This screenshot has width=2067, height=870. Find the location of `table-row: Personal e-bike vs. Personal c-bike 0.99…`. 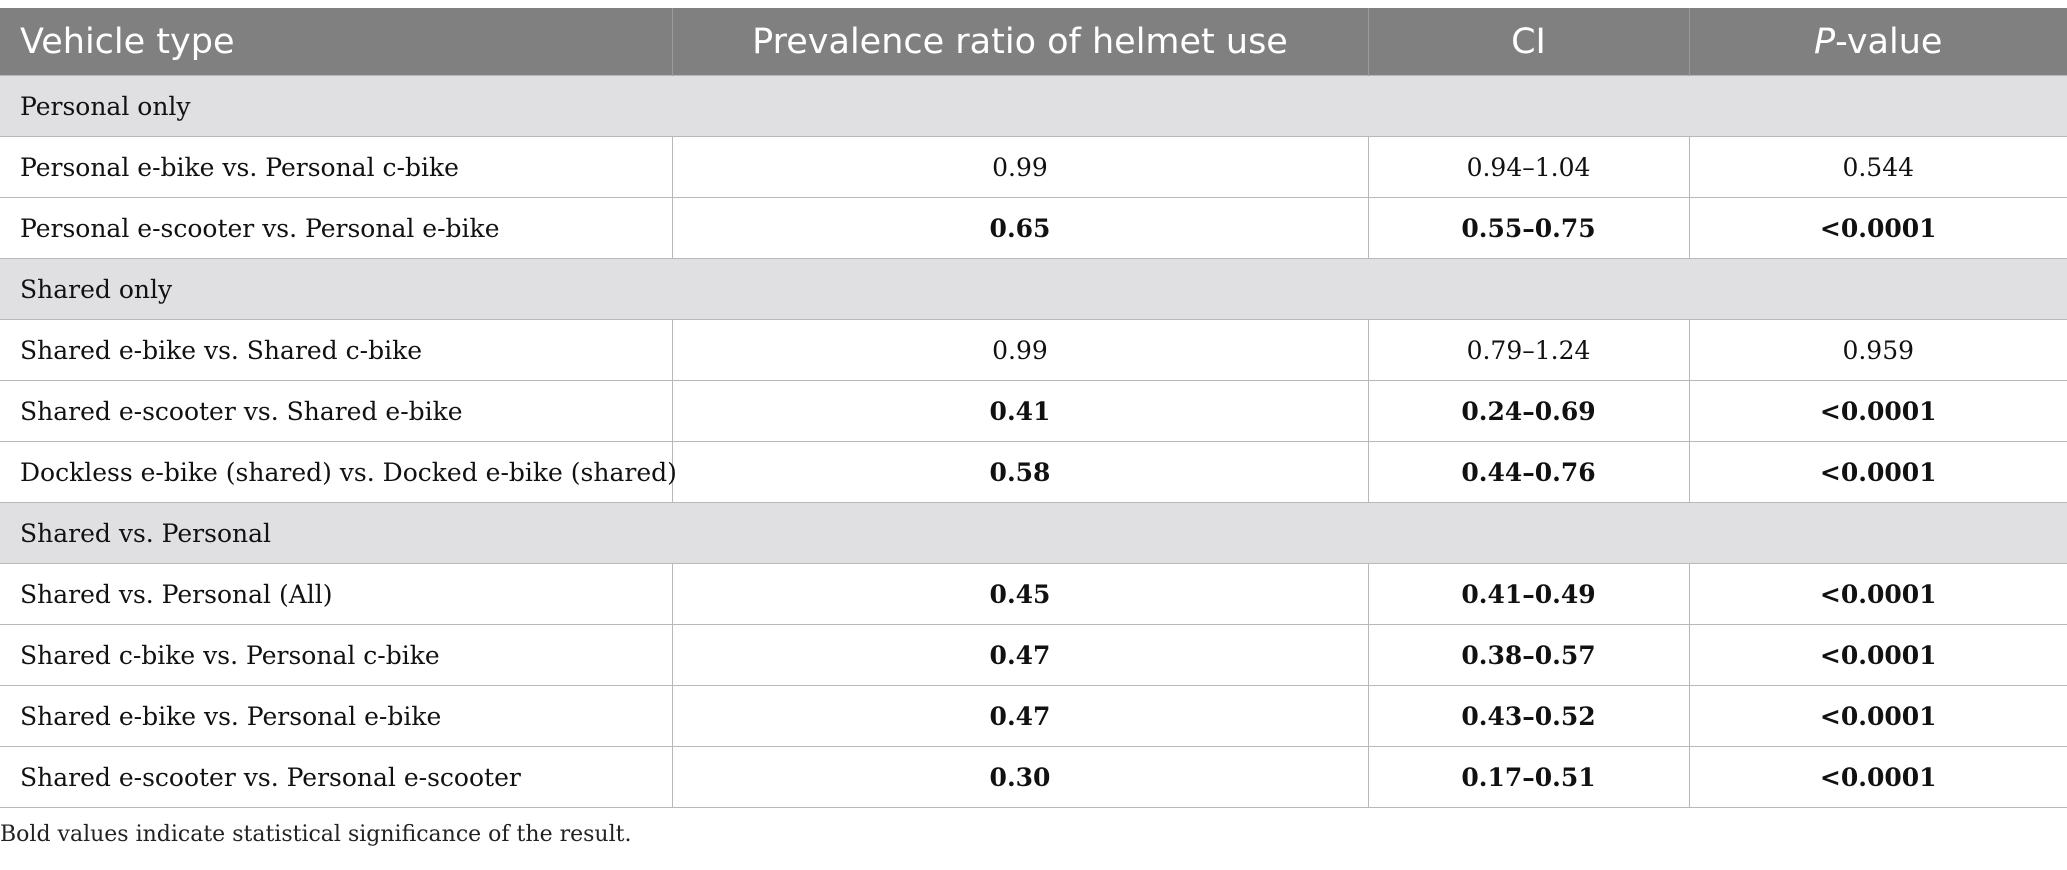

table-row: Personal e-bike vs. Personal c-bike 0.99… is located at coordinates (1033, 167).